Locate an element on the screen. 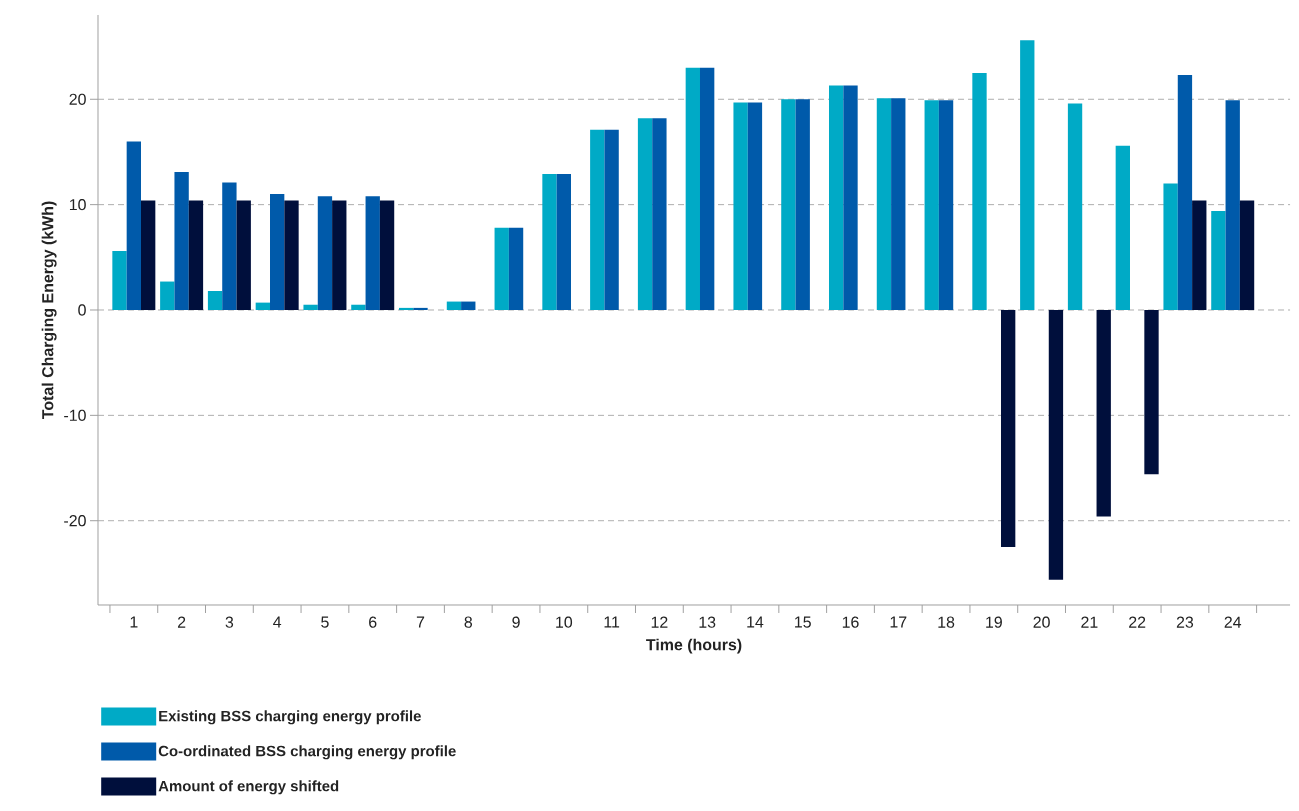 This screenshot has height=811, width=1299. x-tick-label: 21 is located at coordinates (1089, 622).